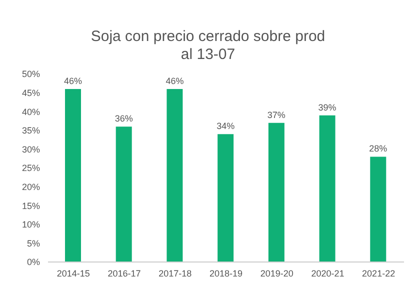 The width and height of the screenshot is (420, 292). What do you see at coordinates (31, 74) in the screenshot?
I see `y-tick-label: 50%` at bounding box center [31, 74].